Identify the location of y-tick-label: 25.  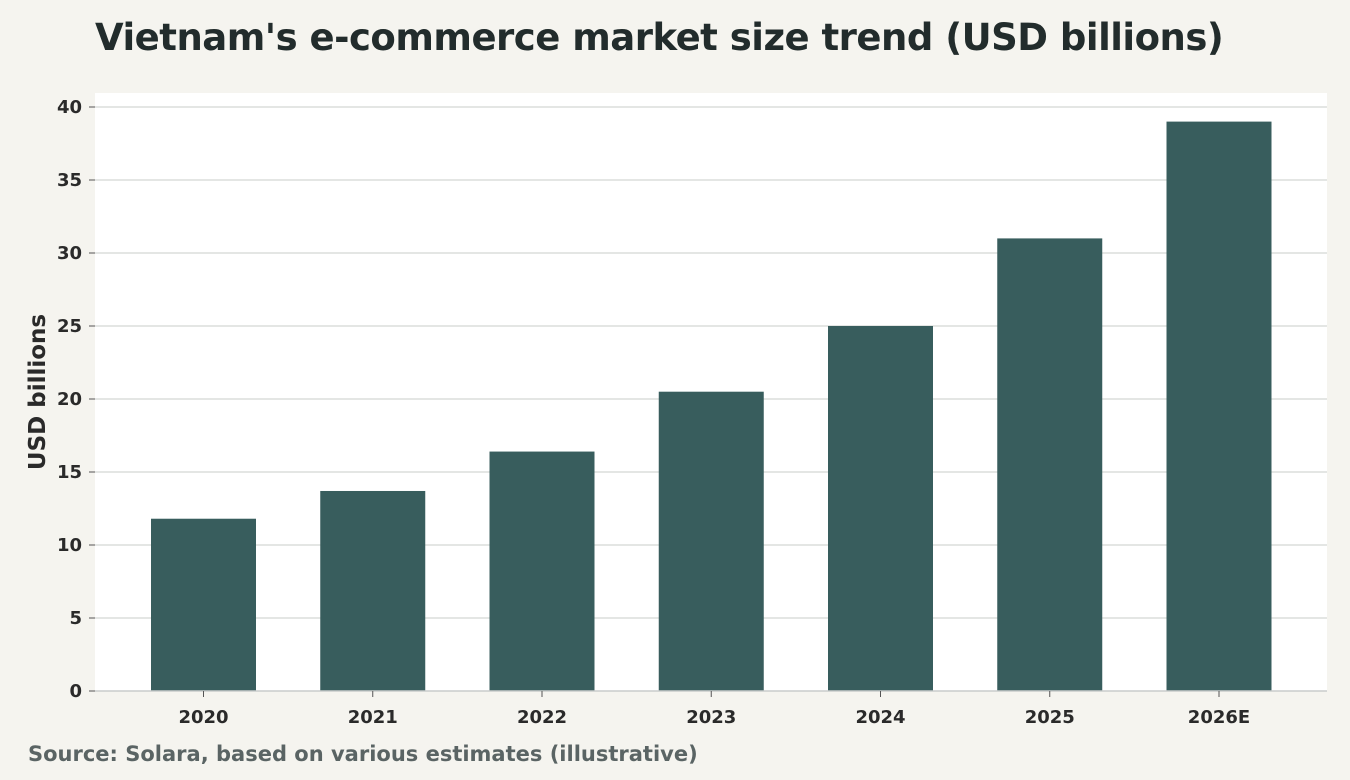
(69, 326).